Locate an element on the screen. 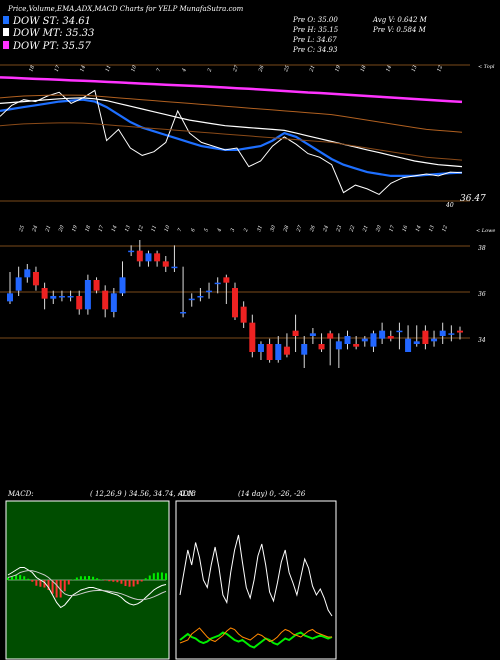 The image size is (500, 660). macd-lines is located at coordinates (87, 588).